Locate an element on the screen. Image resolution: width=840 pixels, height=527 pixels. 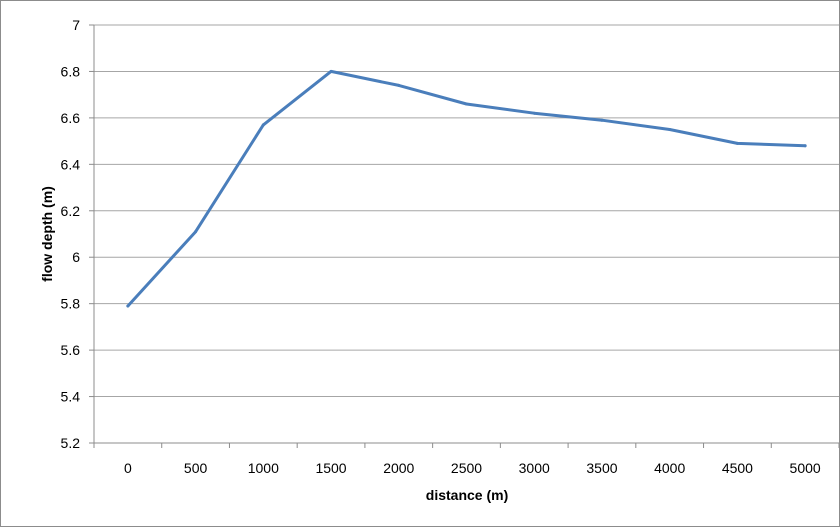
y-tick-labels: 5.2 5.4 5.6 5.8 6 6.2 6.4 6.6 6.8 7 is located at coordinates (71, 234).